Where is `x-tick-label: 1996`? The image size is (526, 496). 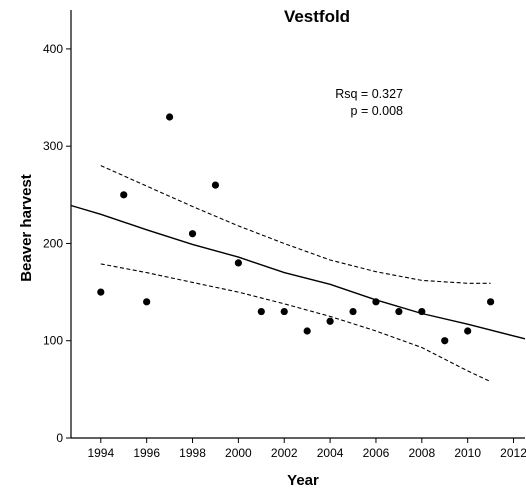
x-tick-label: 1996 is located at coordinates (146, 453).